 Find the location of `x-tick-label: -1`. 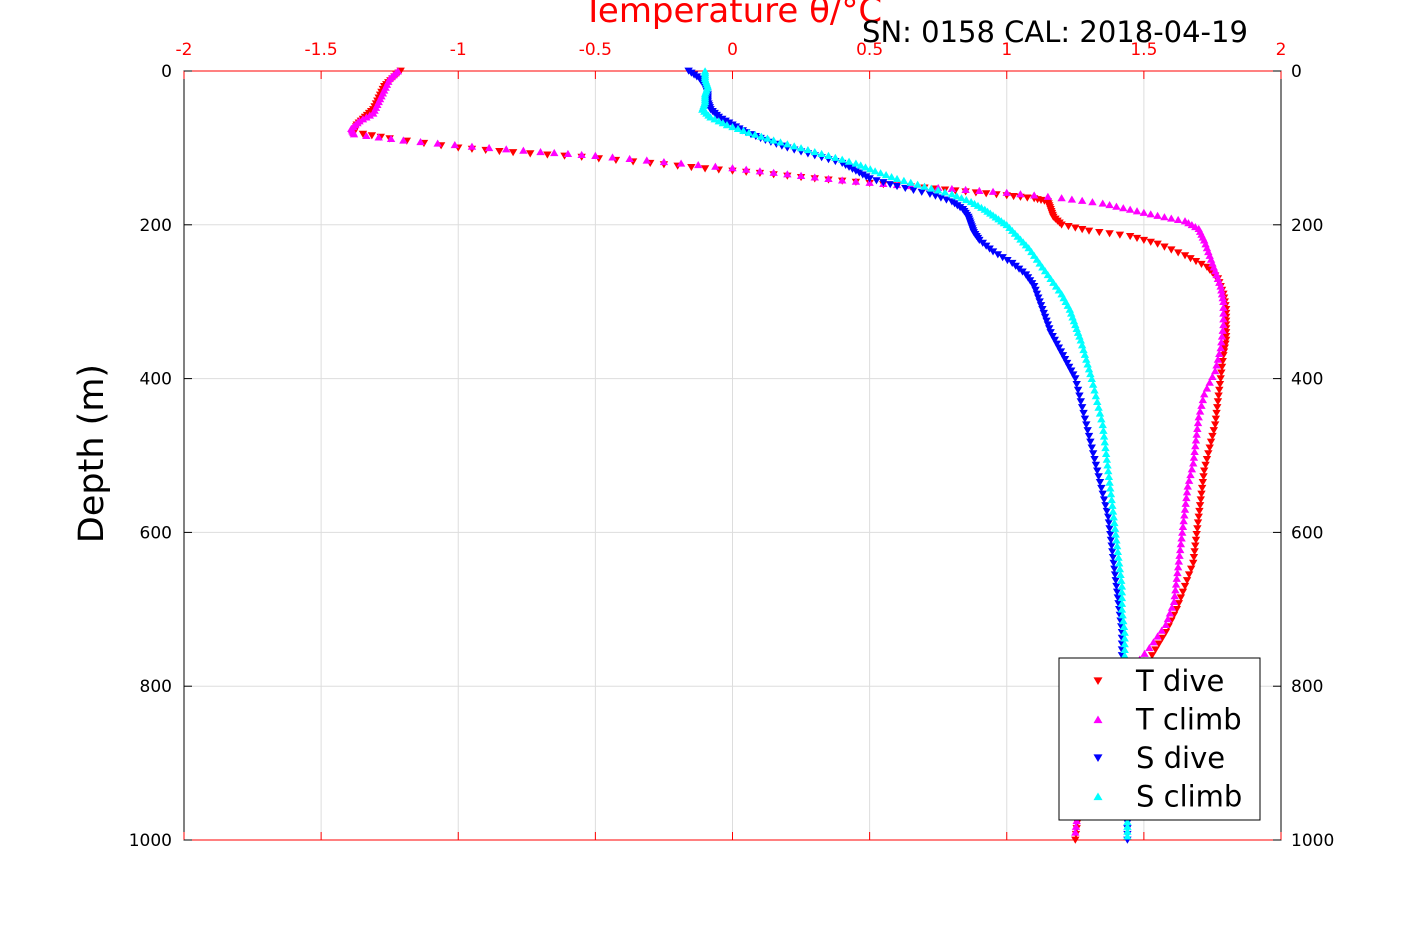

x-tick-label: -1 is located at coordinates (458, 50).